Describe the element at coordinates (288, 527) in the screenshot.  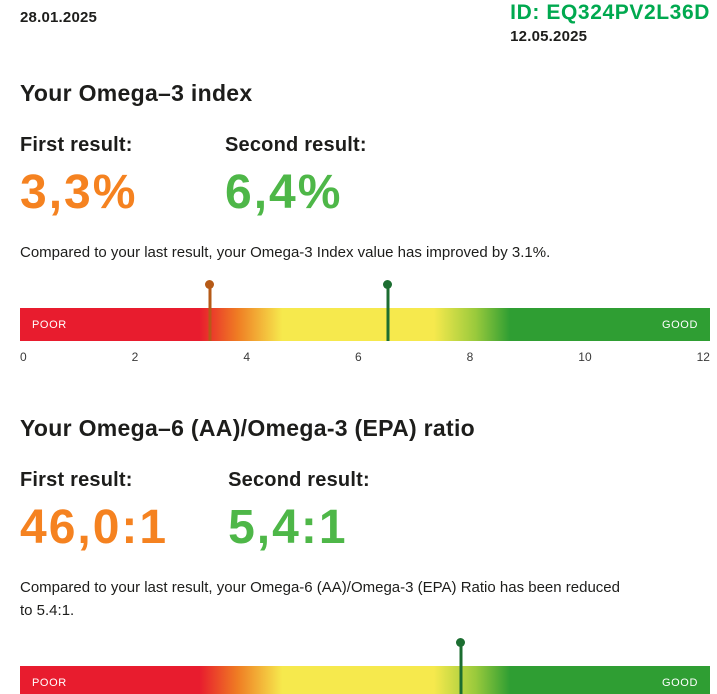
I see `second-result-value: 5,4:1` at that location.